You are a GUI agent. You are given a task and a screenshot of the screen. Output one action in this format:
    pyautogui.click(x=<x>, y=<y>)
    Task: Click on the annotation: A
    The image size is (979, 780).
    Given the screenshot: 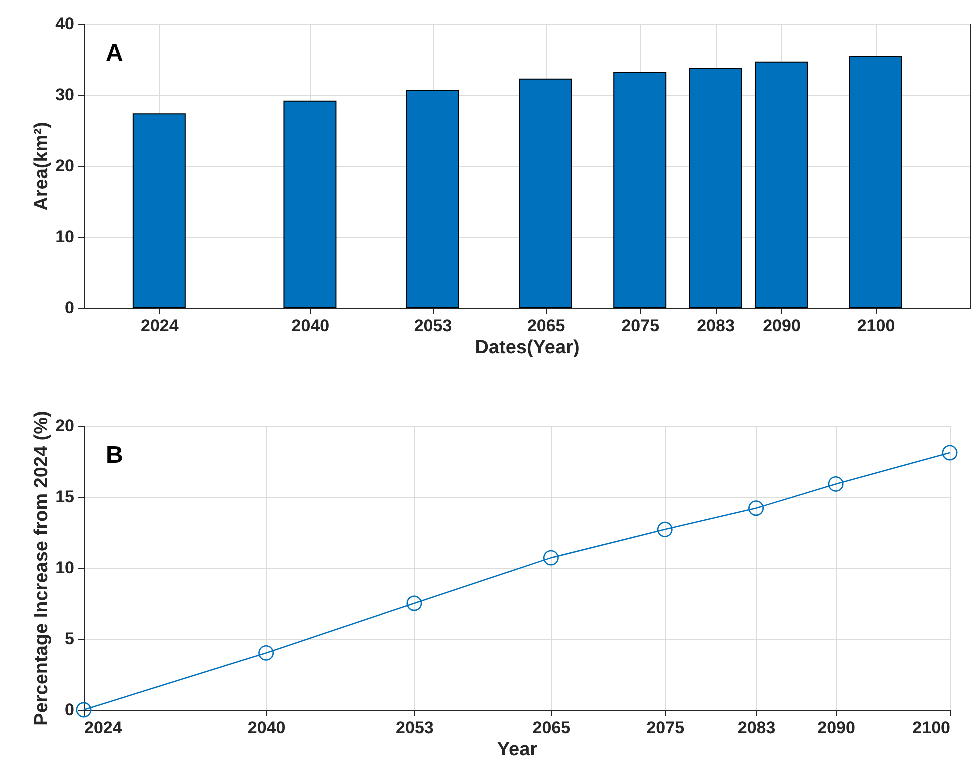 What is the action you would take?
    pyautogui.click(x=115, y=53)
    